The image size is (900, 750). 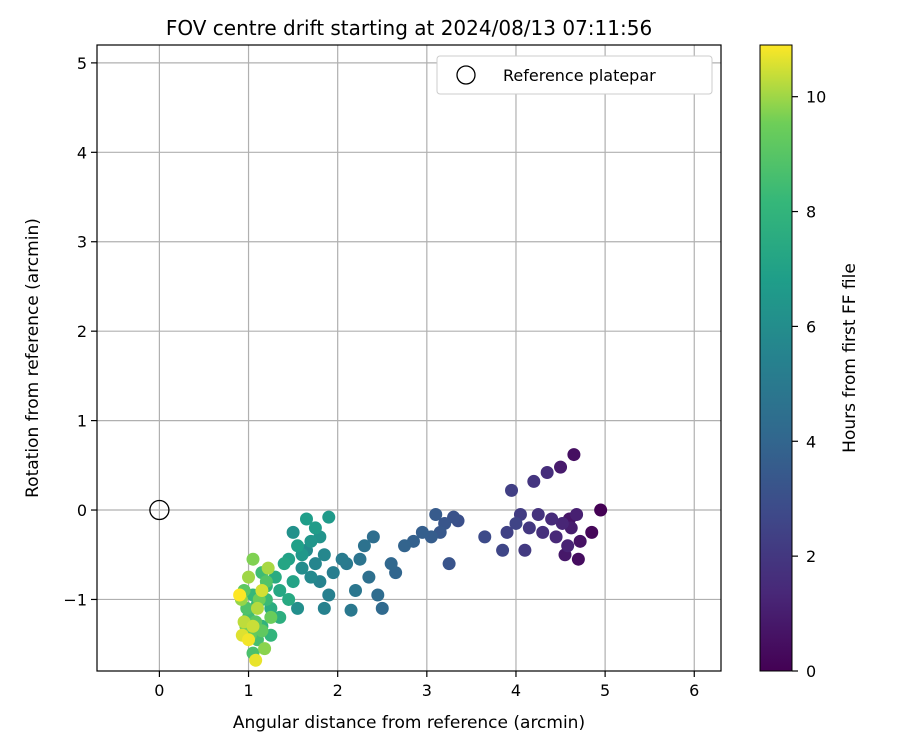 What do you see at coordinates (82, 63) in the screenshot?
I see `y-tick-label: 5` at bounding box center [82, 63].